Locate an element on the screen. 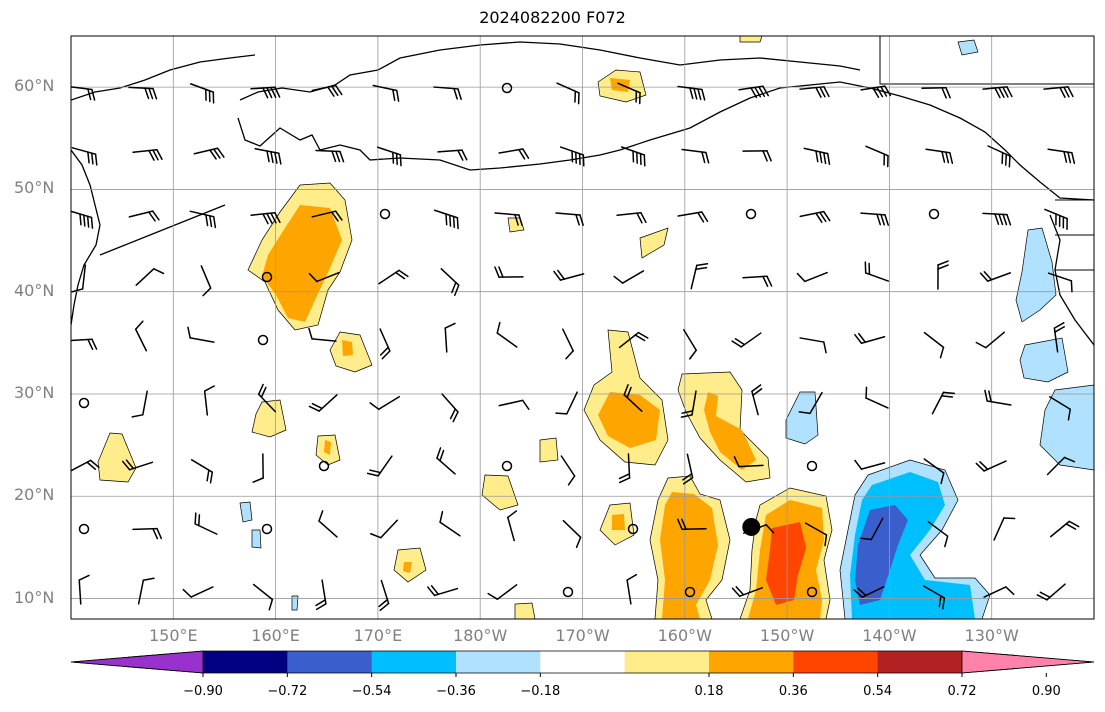 This screenshot has width=1105, height=712. colorbar is located at coordinates (582, 663).